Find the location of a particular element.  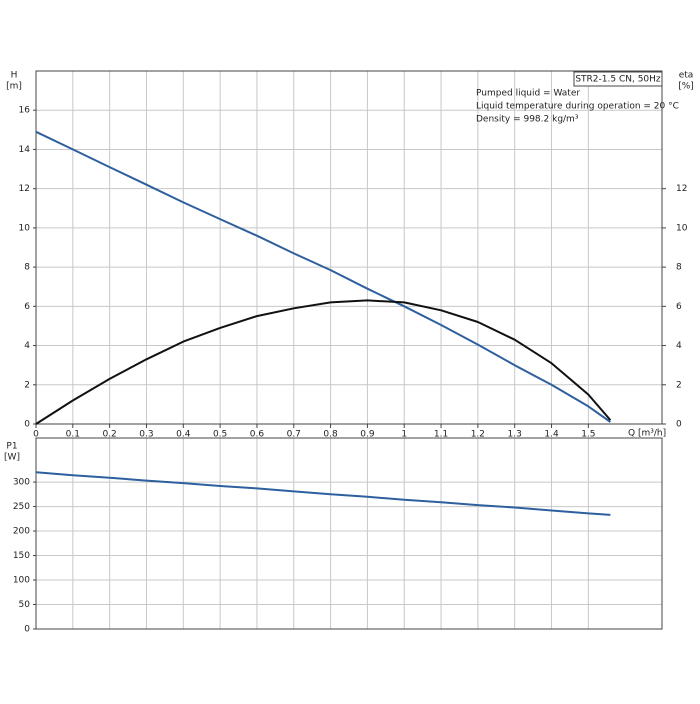

y2-tick-label: 2 is located at coordinates (679, 385).